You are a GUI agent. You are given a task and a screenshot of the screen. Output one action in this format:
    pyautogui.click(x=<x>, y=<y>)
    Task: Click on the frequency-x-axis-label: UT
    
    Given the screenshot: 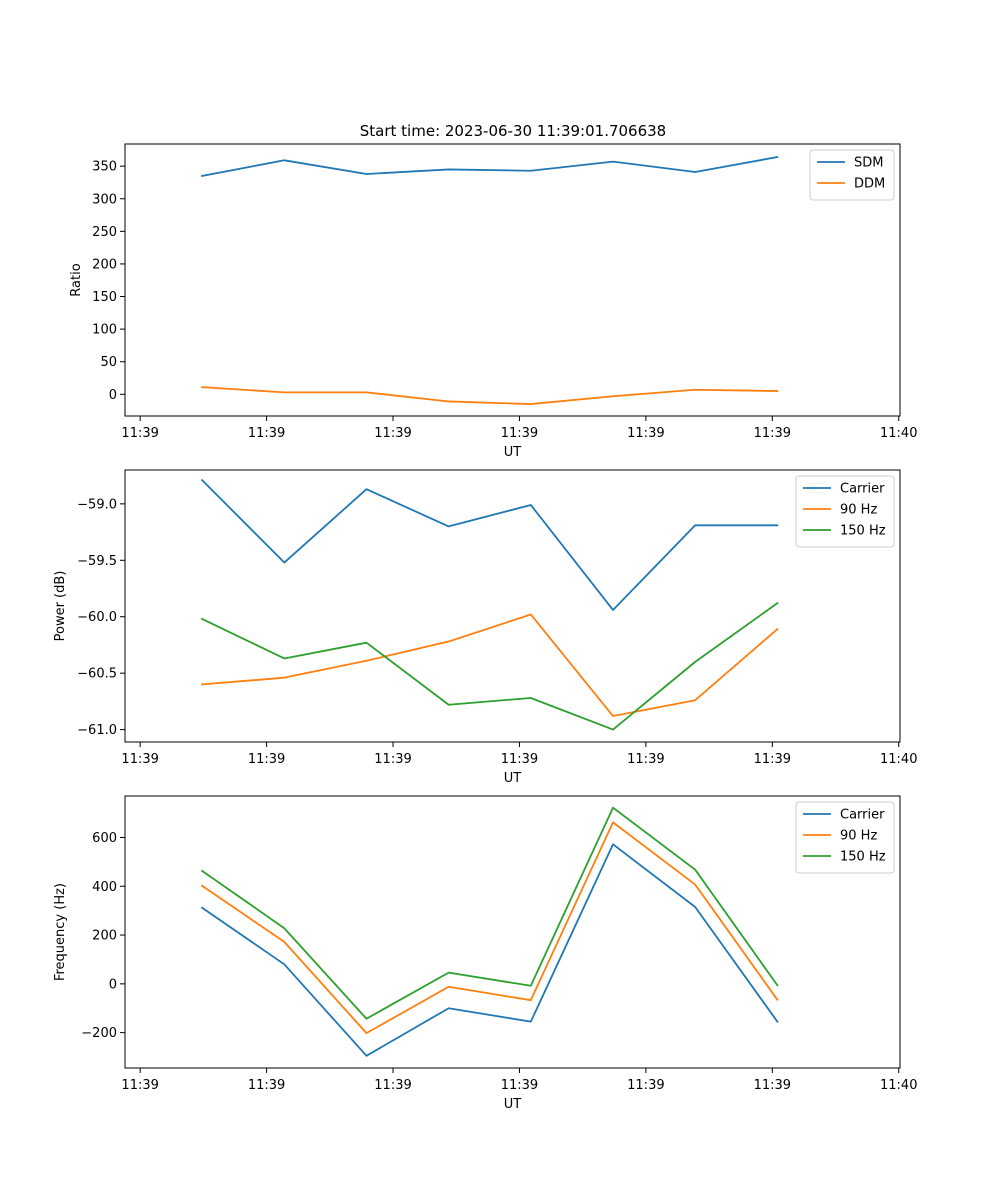 What is the action you would take?
    pyautogui.click(x=513, y=1104)
    